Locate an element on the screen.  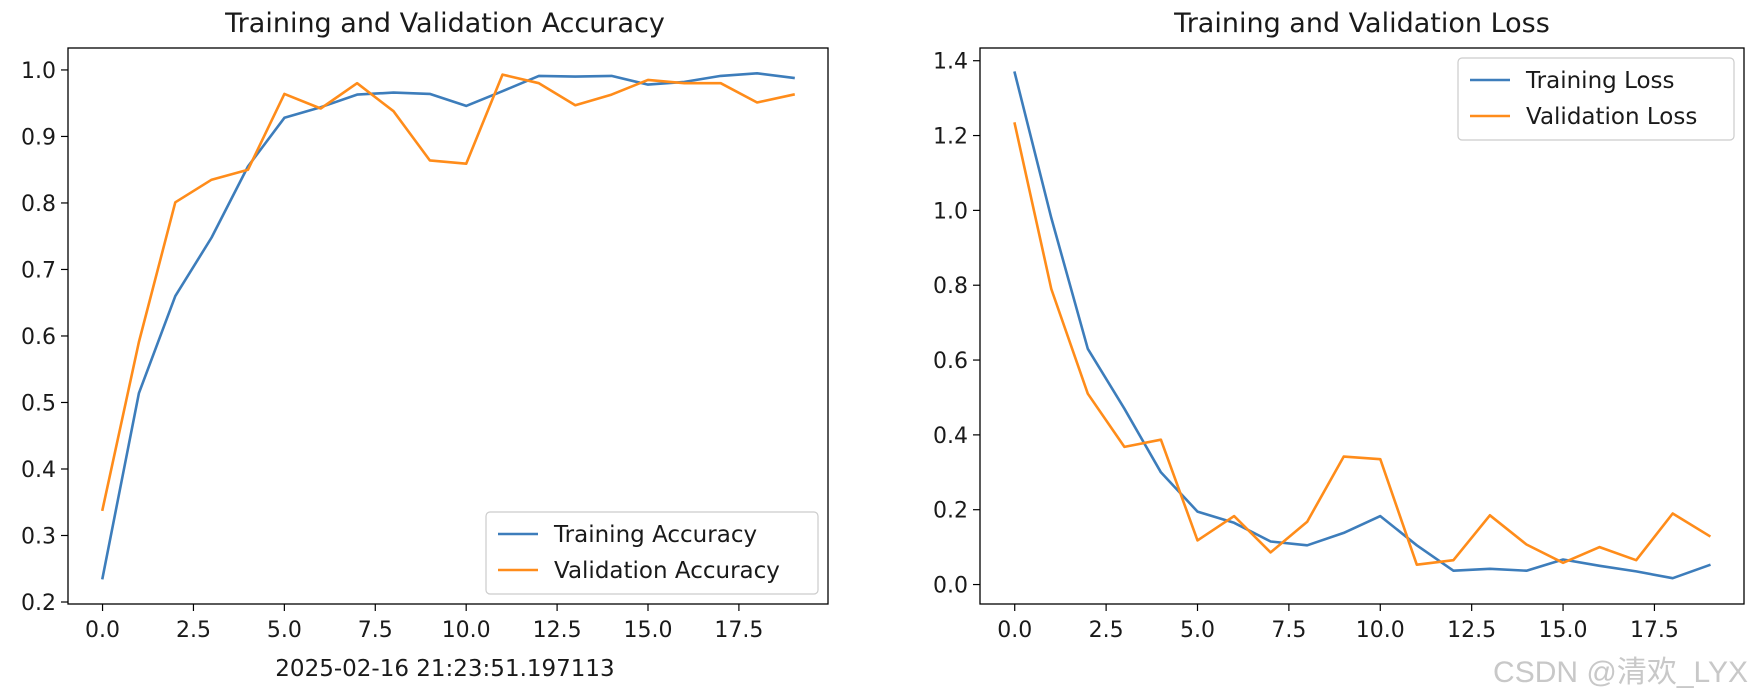
chart-title-accuracy: Training and Validation Accuracy is located at coordinates (444, 23).